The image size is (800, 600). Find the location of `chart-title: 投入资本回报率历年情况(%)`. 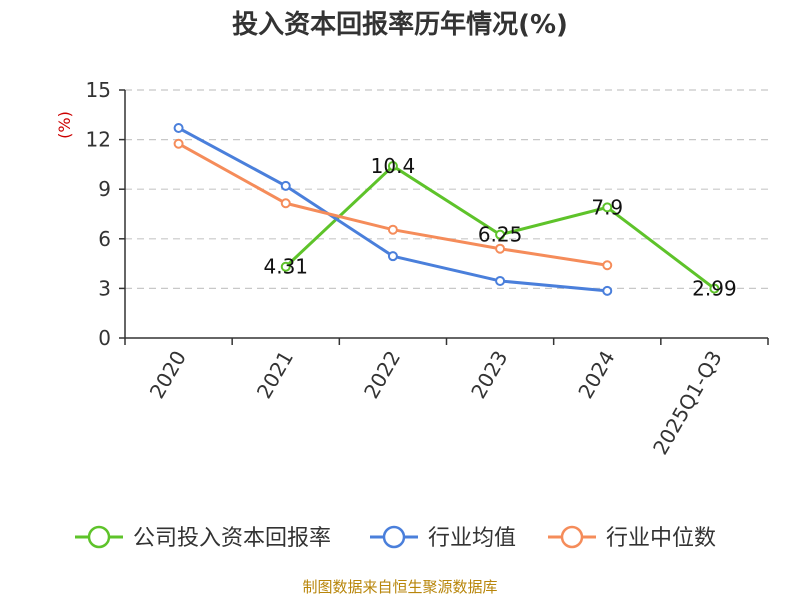

chart-title: 投入资本回报率历年情况(%) is located at coordinates (400, 25).